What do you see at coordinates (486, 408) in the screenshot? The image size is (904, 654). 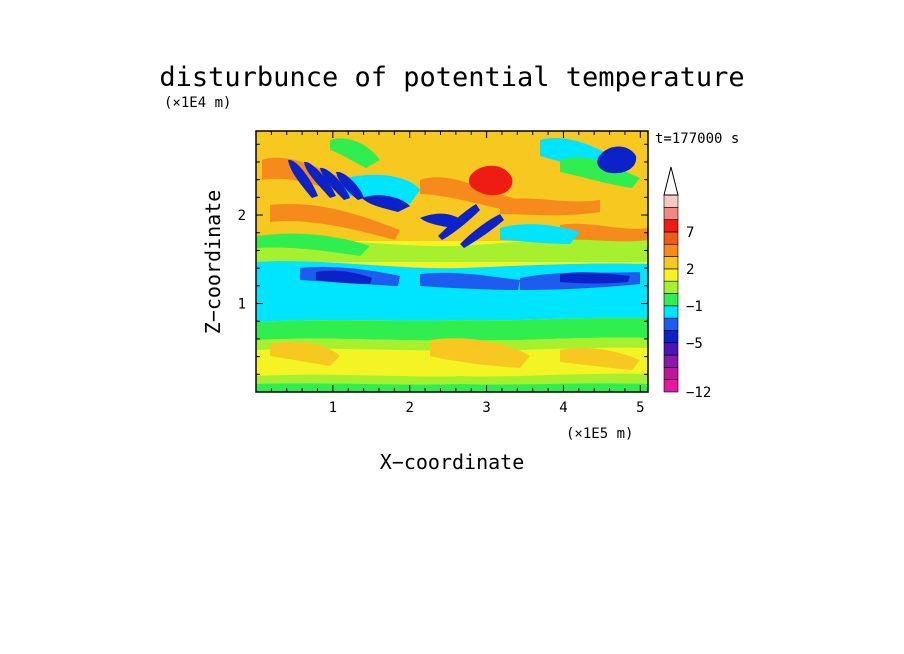 I see `x-tick-label: 3` at bounding box center [486, 408].